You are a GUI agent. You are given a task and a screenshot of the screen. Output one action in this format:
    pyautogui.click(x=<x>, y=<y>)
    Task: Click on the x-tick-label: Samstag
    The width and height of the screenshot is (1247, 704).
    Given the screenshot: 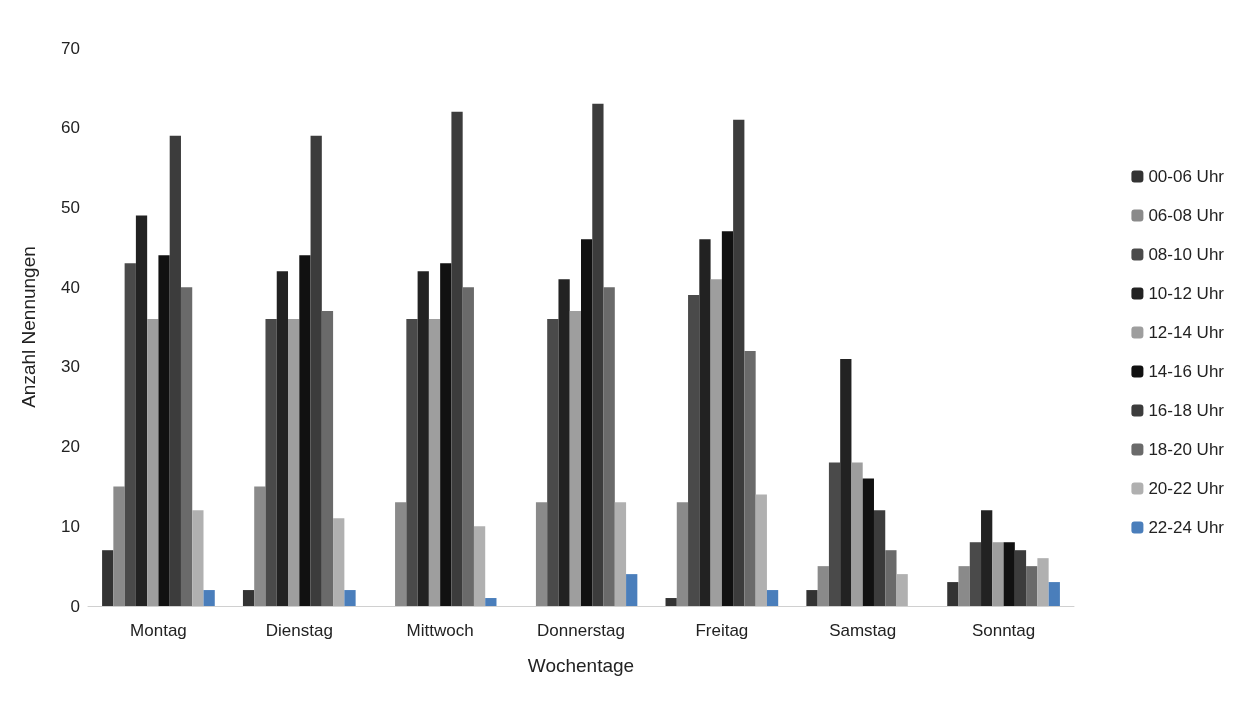 What is the action you would take?
    pyautogui.click(x=863, y=630)
    